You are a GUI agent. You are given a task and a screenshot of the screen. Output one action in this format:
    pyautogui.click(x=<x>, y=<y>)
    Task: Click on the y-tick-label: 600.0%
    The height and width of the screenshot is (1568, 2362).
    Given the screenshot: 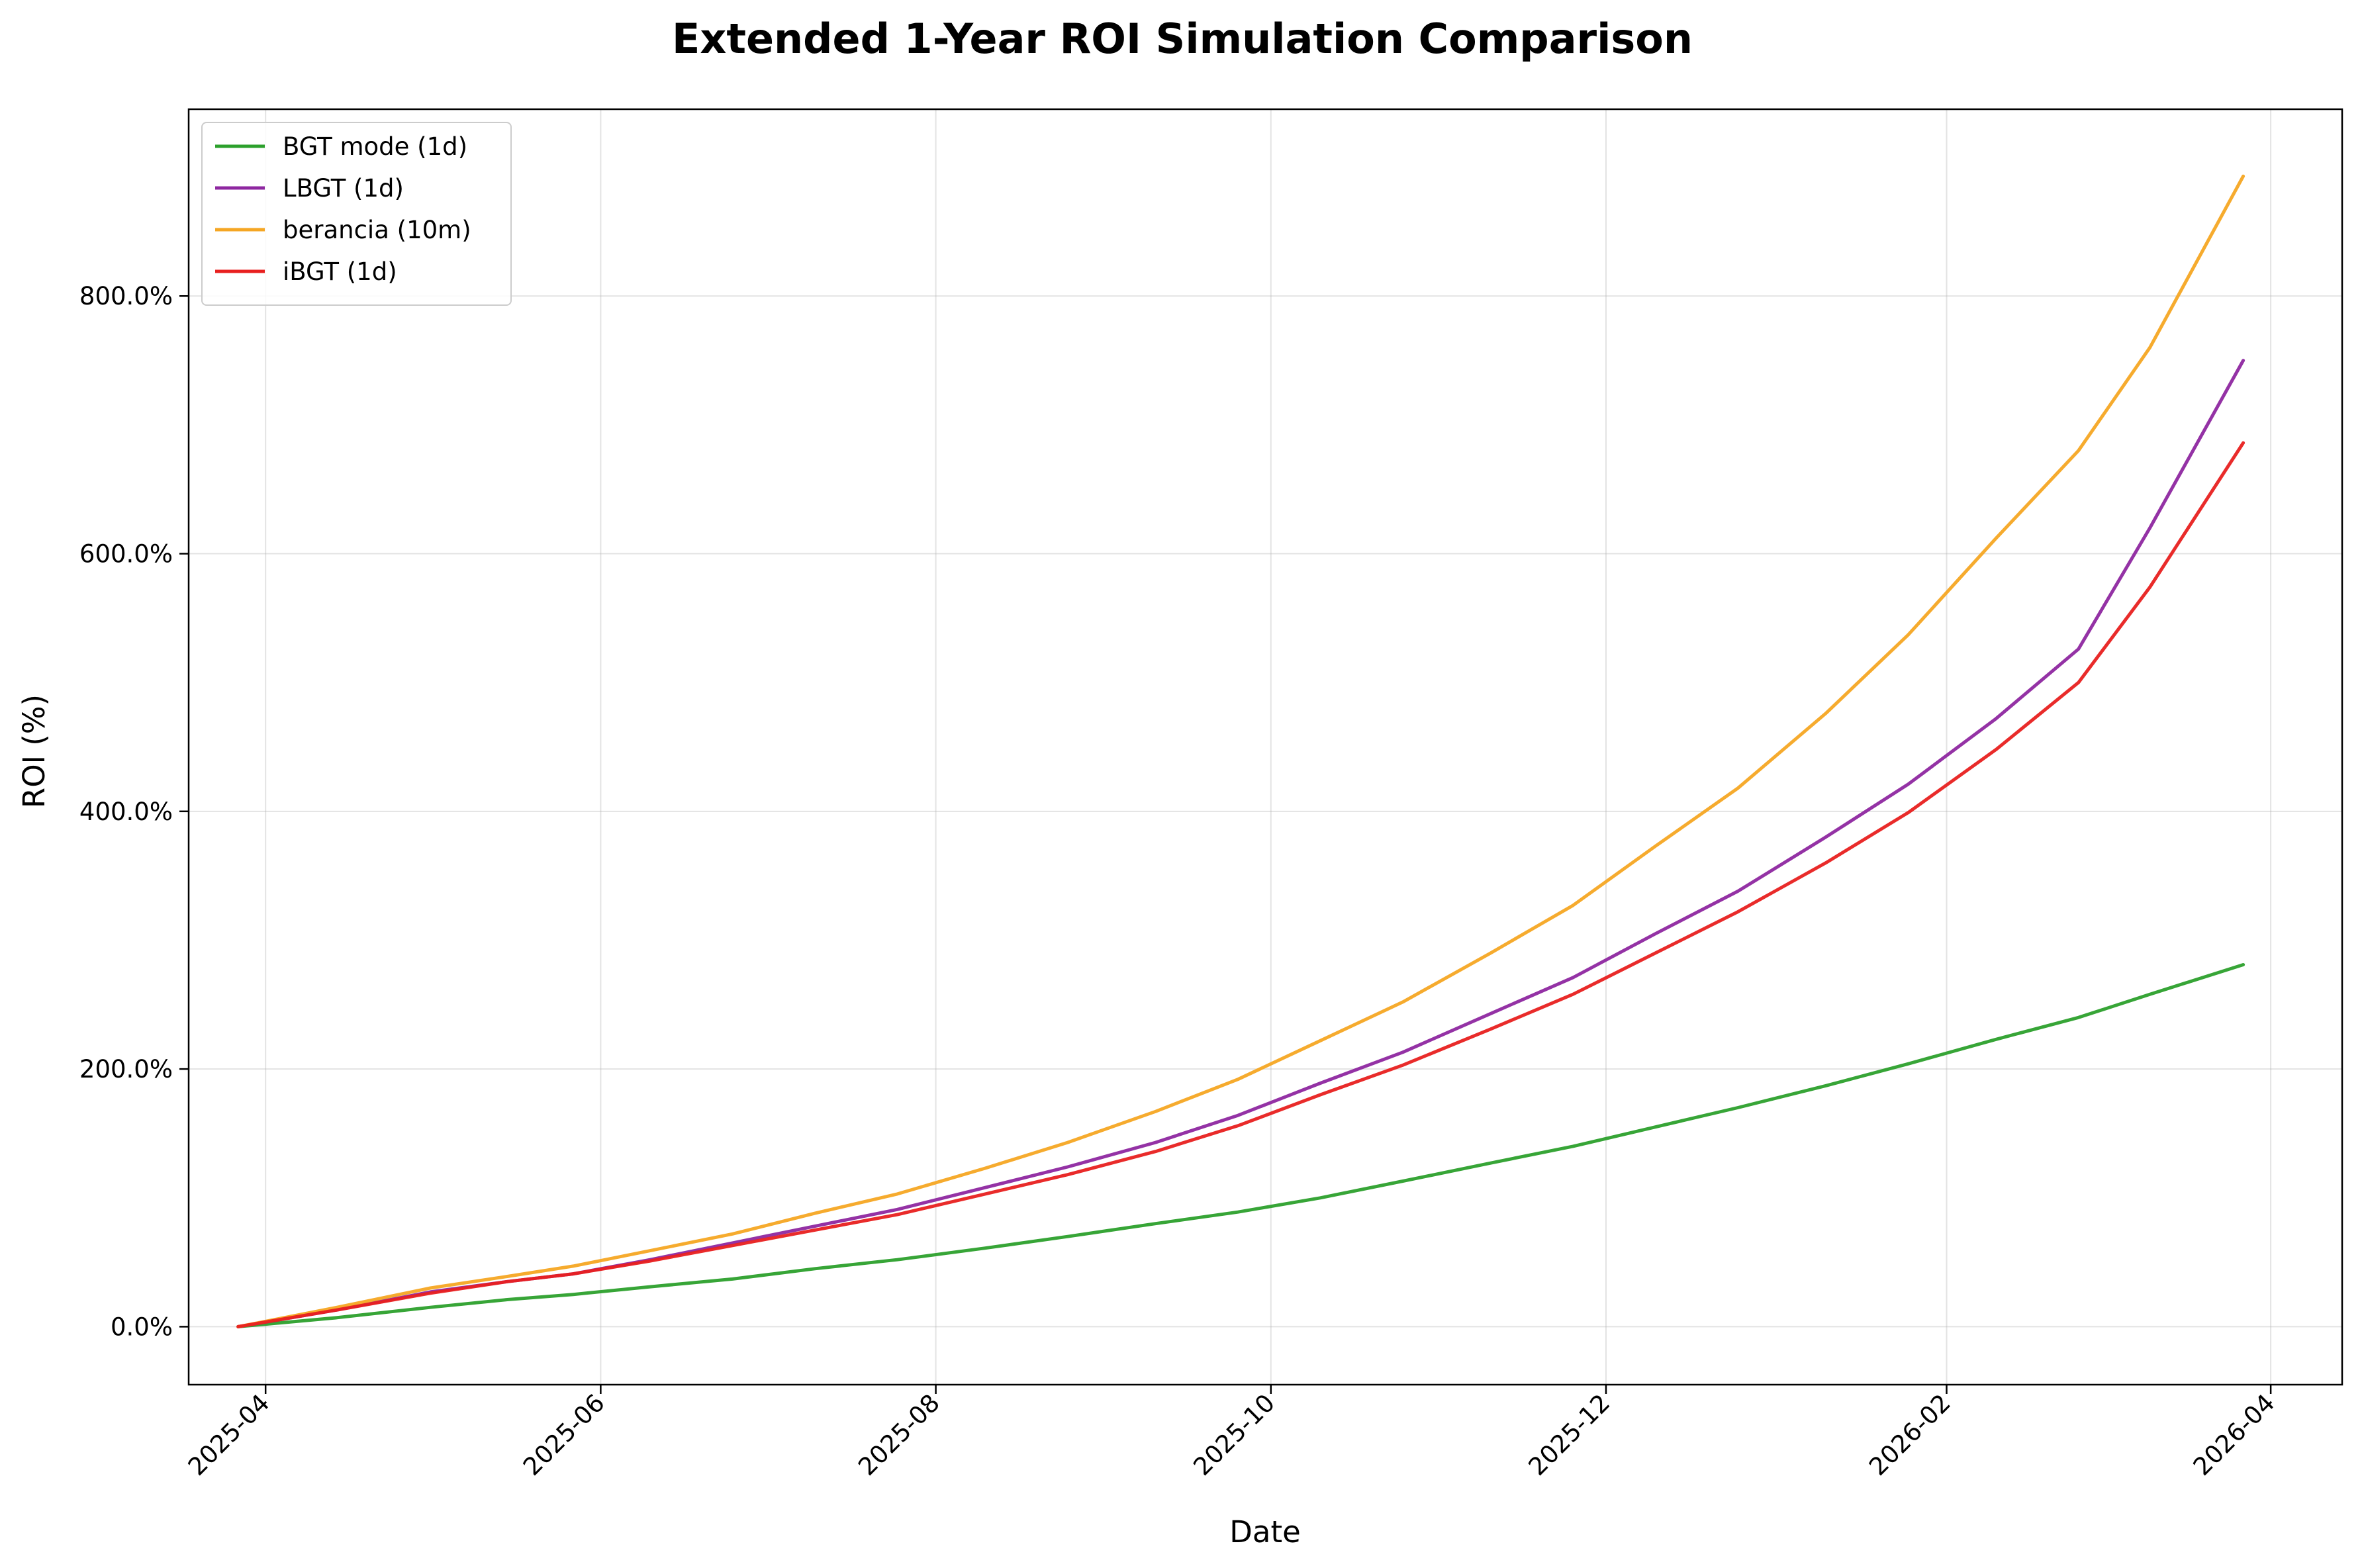 What is the action you would take?
    pyautogui.click(x=126, y=554)
    